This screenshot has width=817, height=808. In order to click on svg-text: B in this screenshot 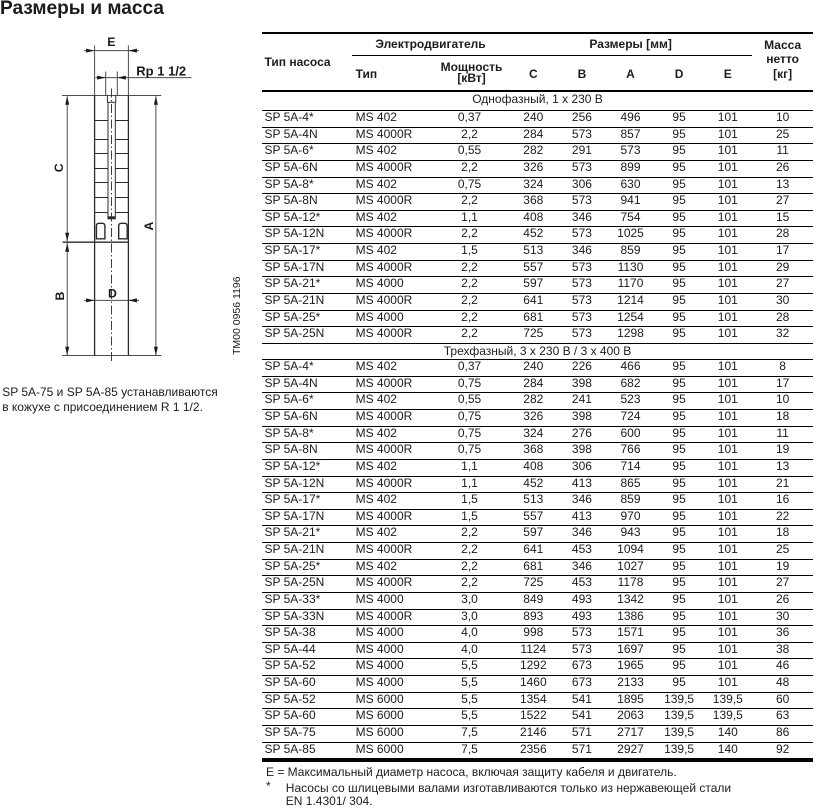, I will do `click(60, 295)`.